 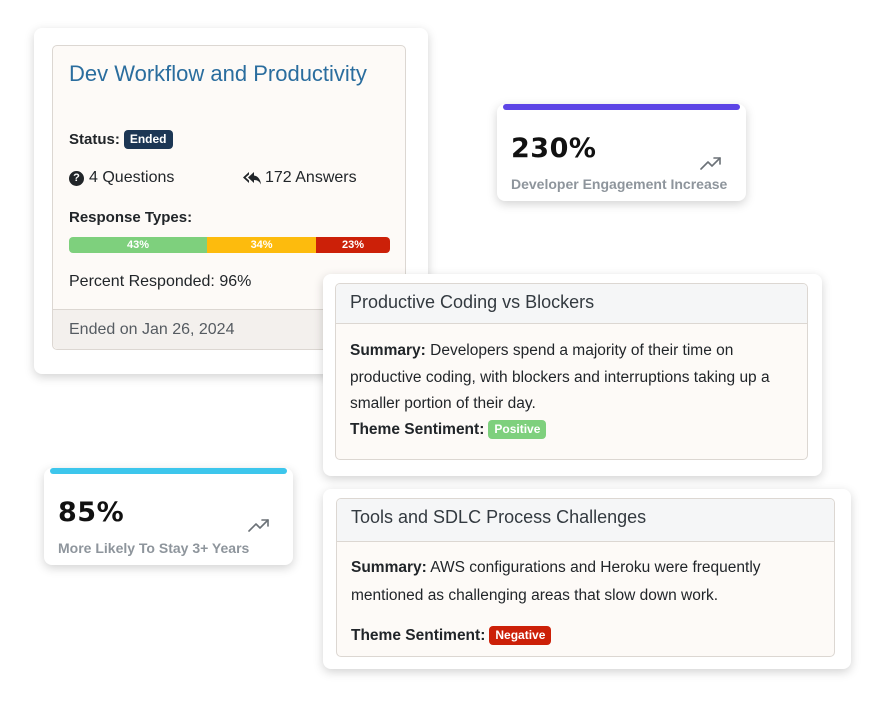 What do you see at coordinates (262, 245) in the screenshot?
I see `response-segment-2: 34%` at bounding box center [262, 245].